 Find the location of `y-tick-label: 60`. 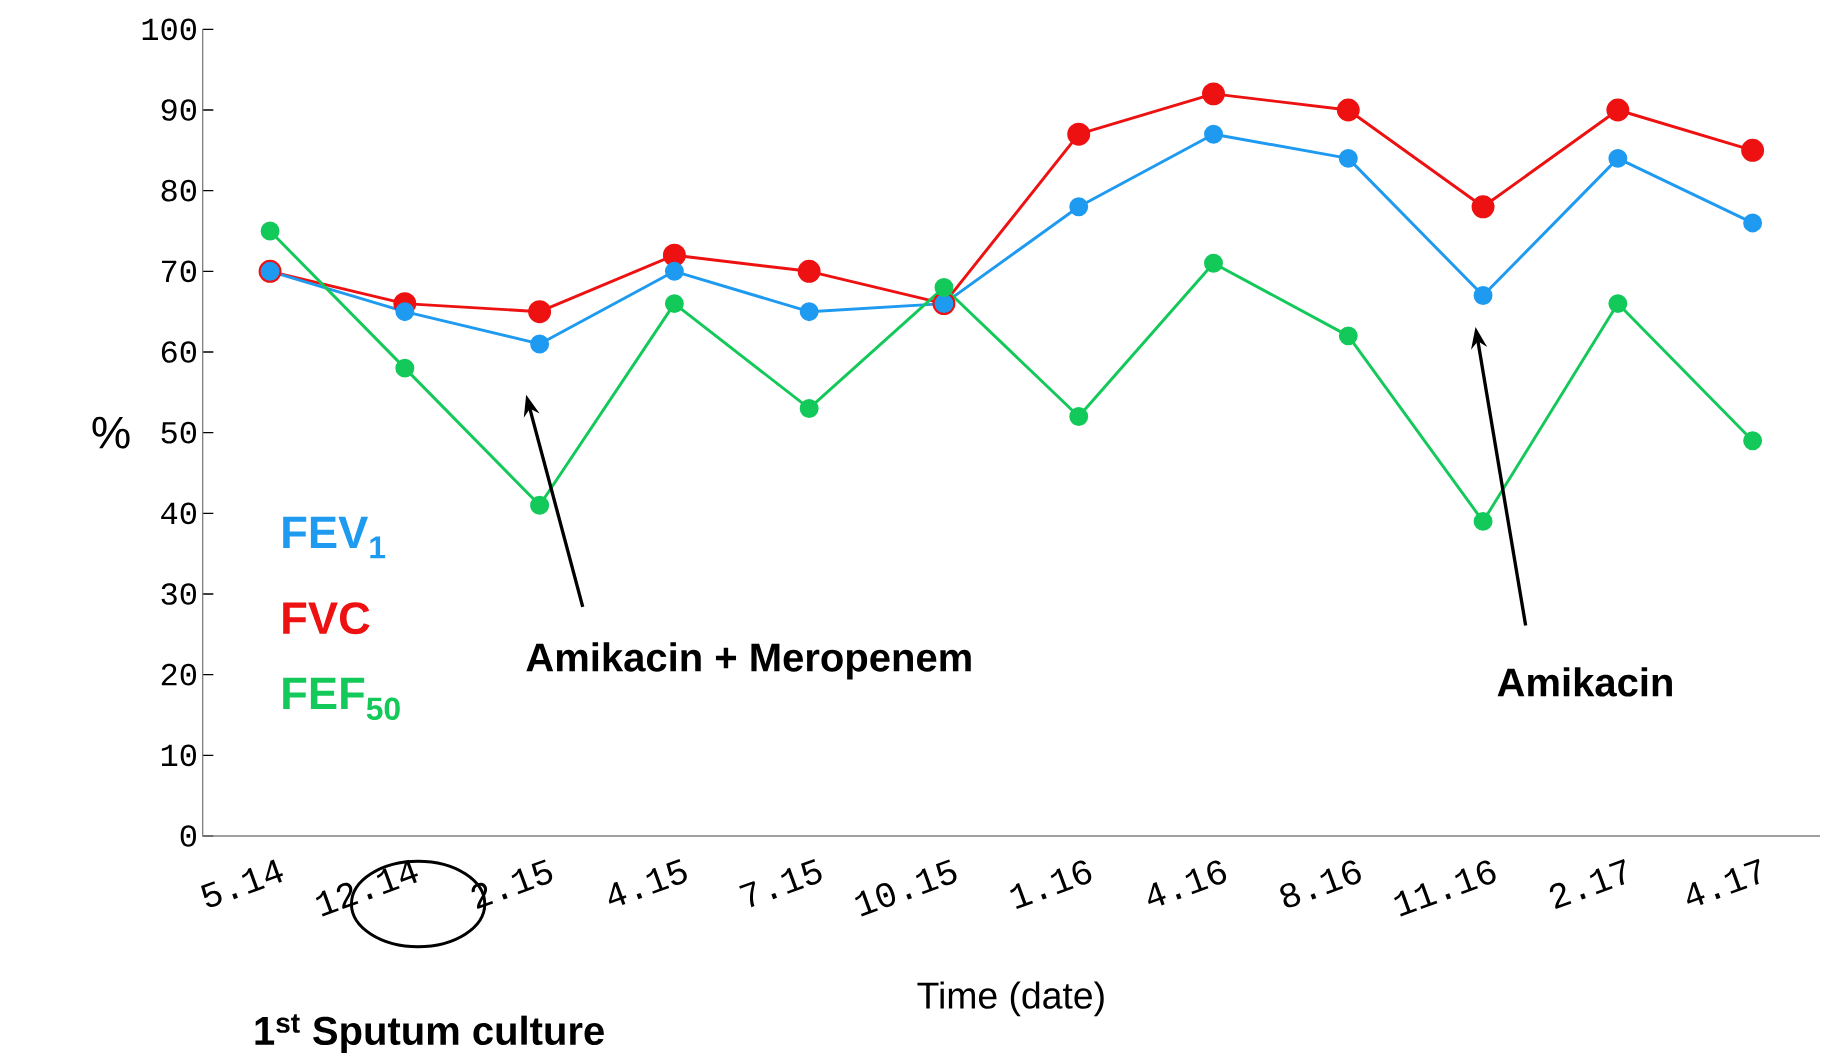

y-tick-label: 60 is located at coordinates (178, 352).